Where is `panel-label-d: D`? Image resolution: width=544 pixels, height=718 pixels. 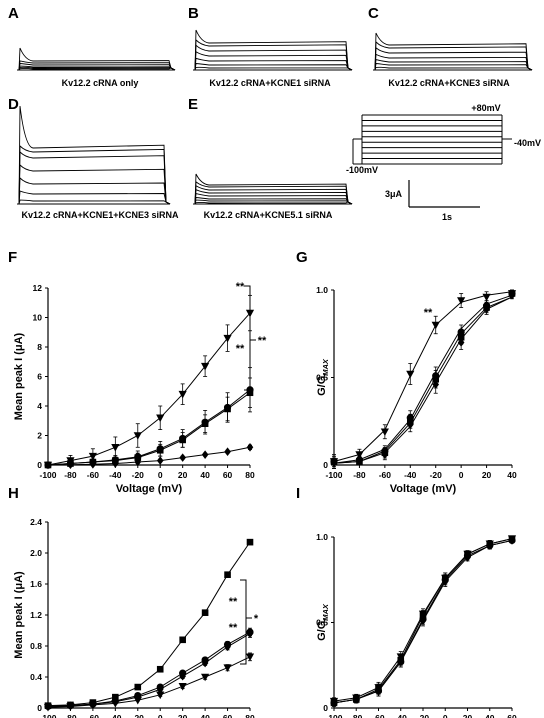
panel-label-d: D is located at coordinates (13, 104).